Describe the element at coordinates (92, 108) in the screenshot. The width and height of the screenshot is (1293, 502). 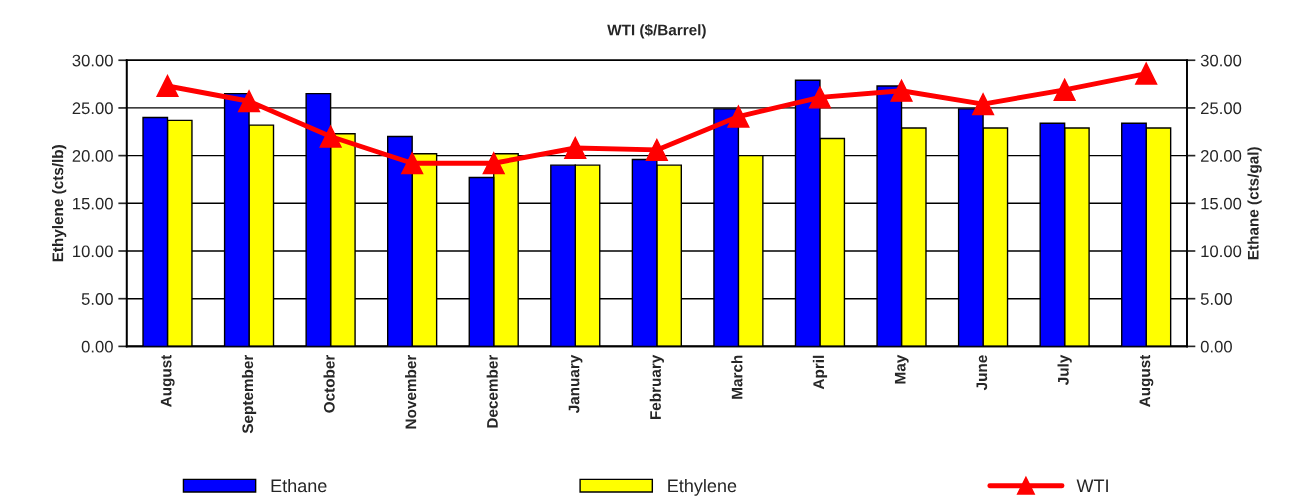
I see `y-tick-label: 25.00` at that location.